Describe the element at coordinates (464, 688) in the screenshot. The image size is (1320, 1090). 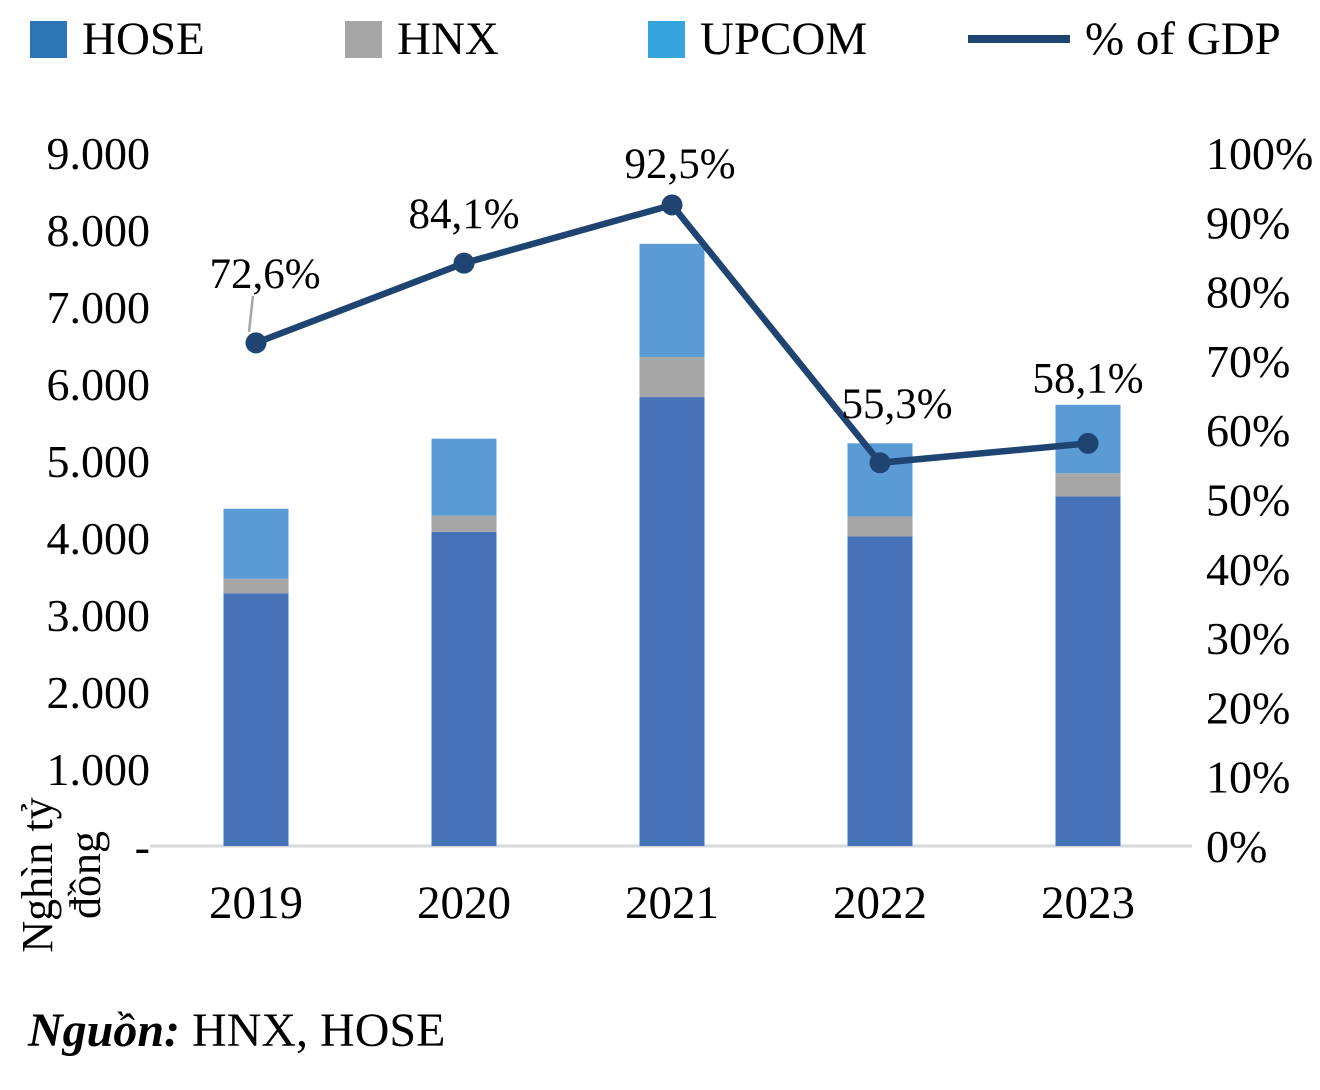
I see `bar-segment-hose-2020` at that location.